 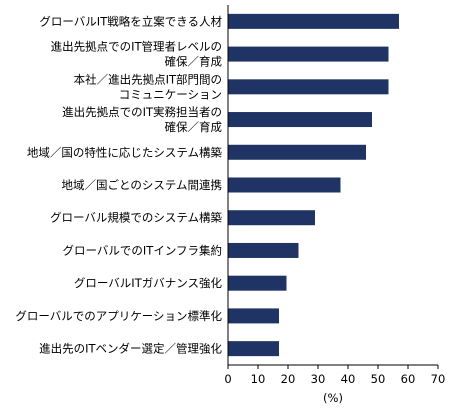 What do you see at coordinates (334, 375) in the screenshot?
I see `x-axis-ticks: 0 10 20 30 40 50 60 70` at bounding box center [334, 375].